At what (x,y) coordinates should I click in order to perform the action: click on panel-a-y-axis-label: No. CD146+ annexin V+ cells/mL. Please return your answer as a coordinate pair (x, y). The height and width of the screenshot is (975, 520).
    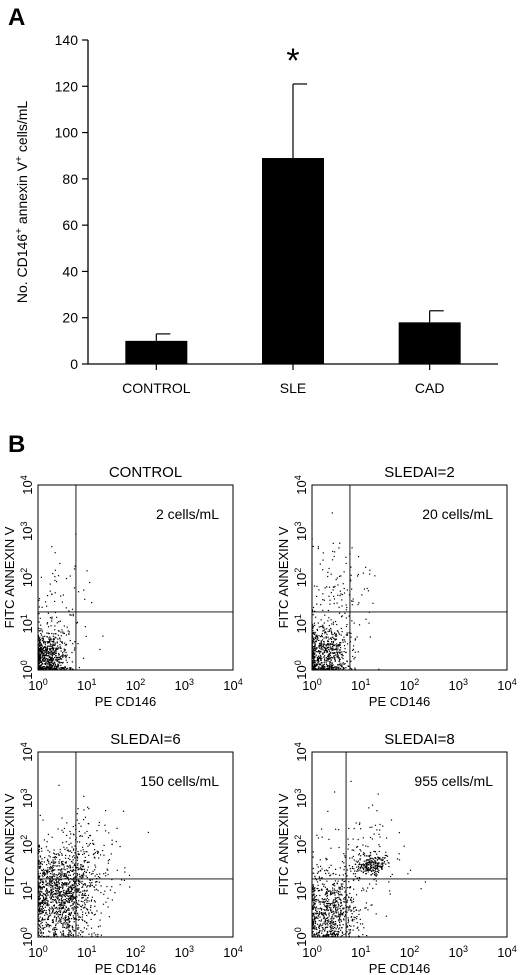
    Looking at the image, I should click on (22, 202).